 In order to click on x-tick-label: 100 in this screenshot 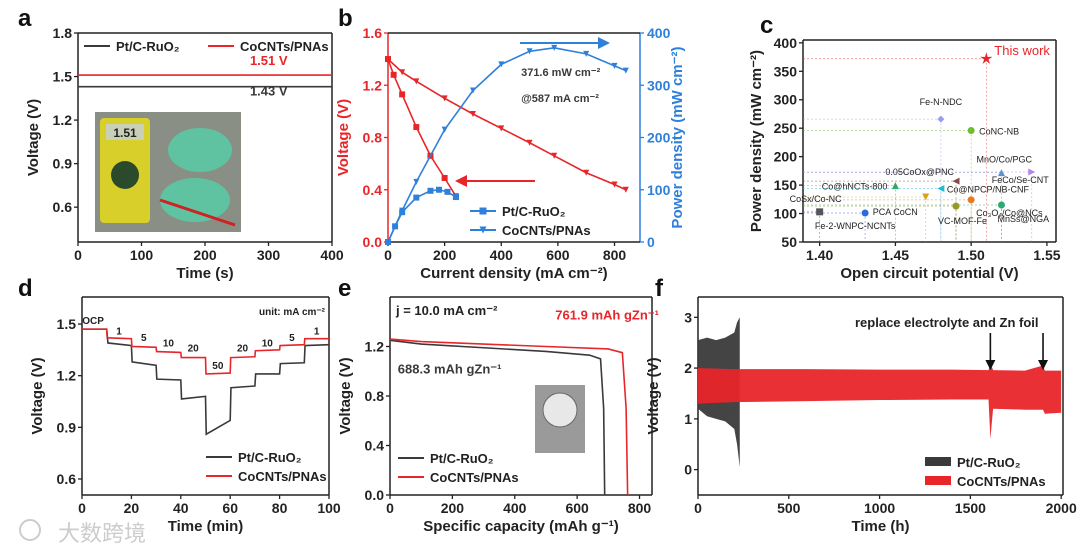, I will do `click(142, 255)`.